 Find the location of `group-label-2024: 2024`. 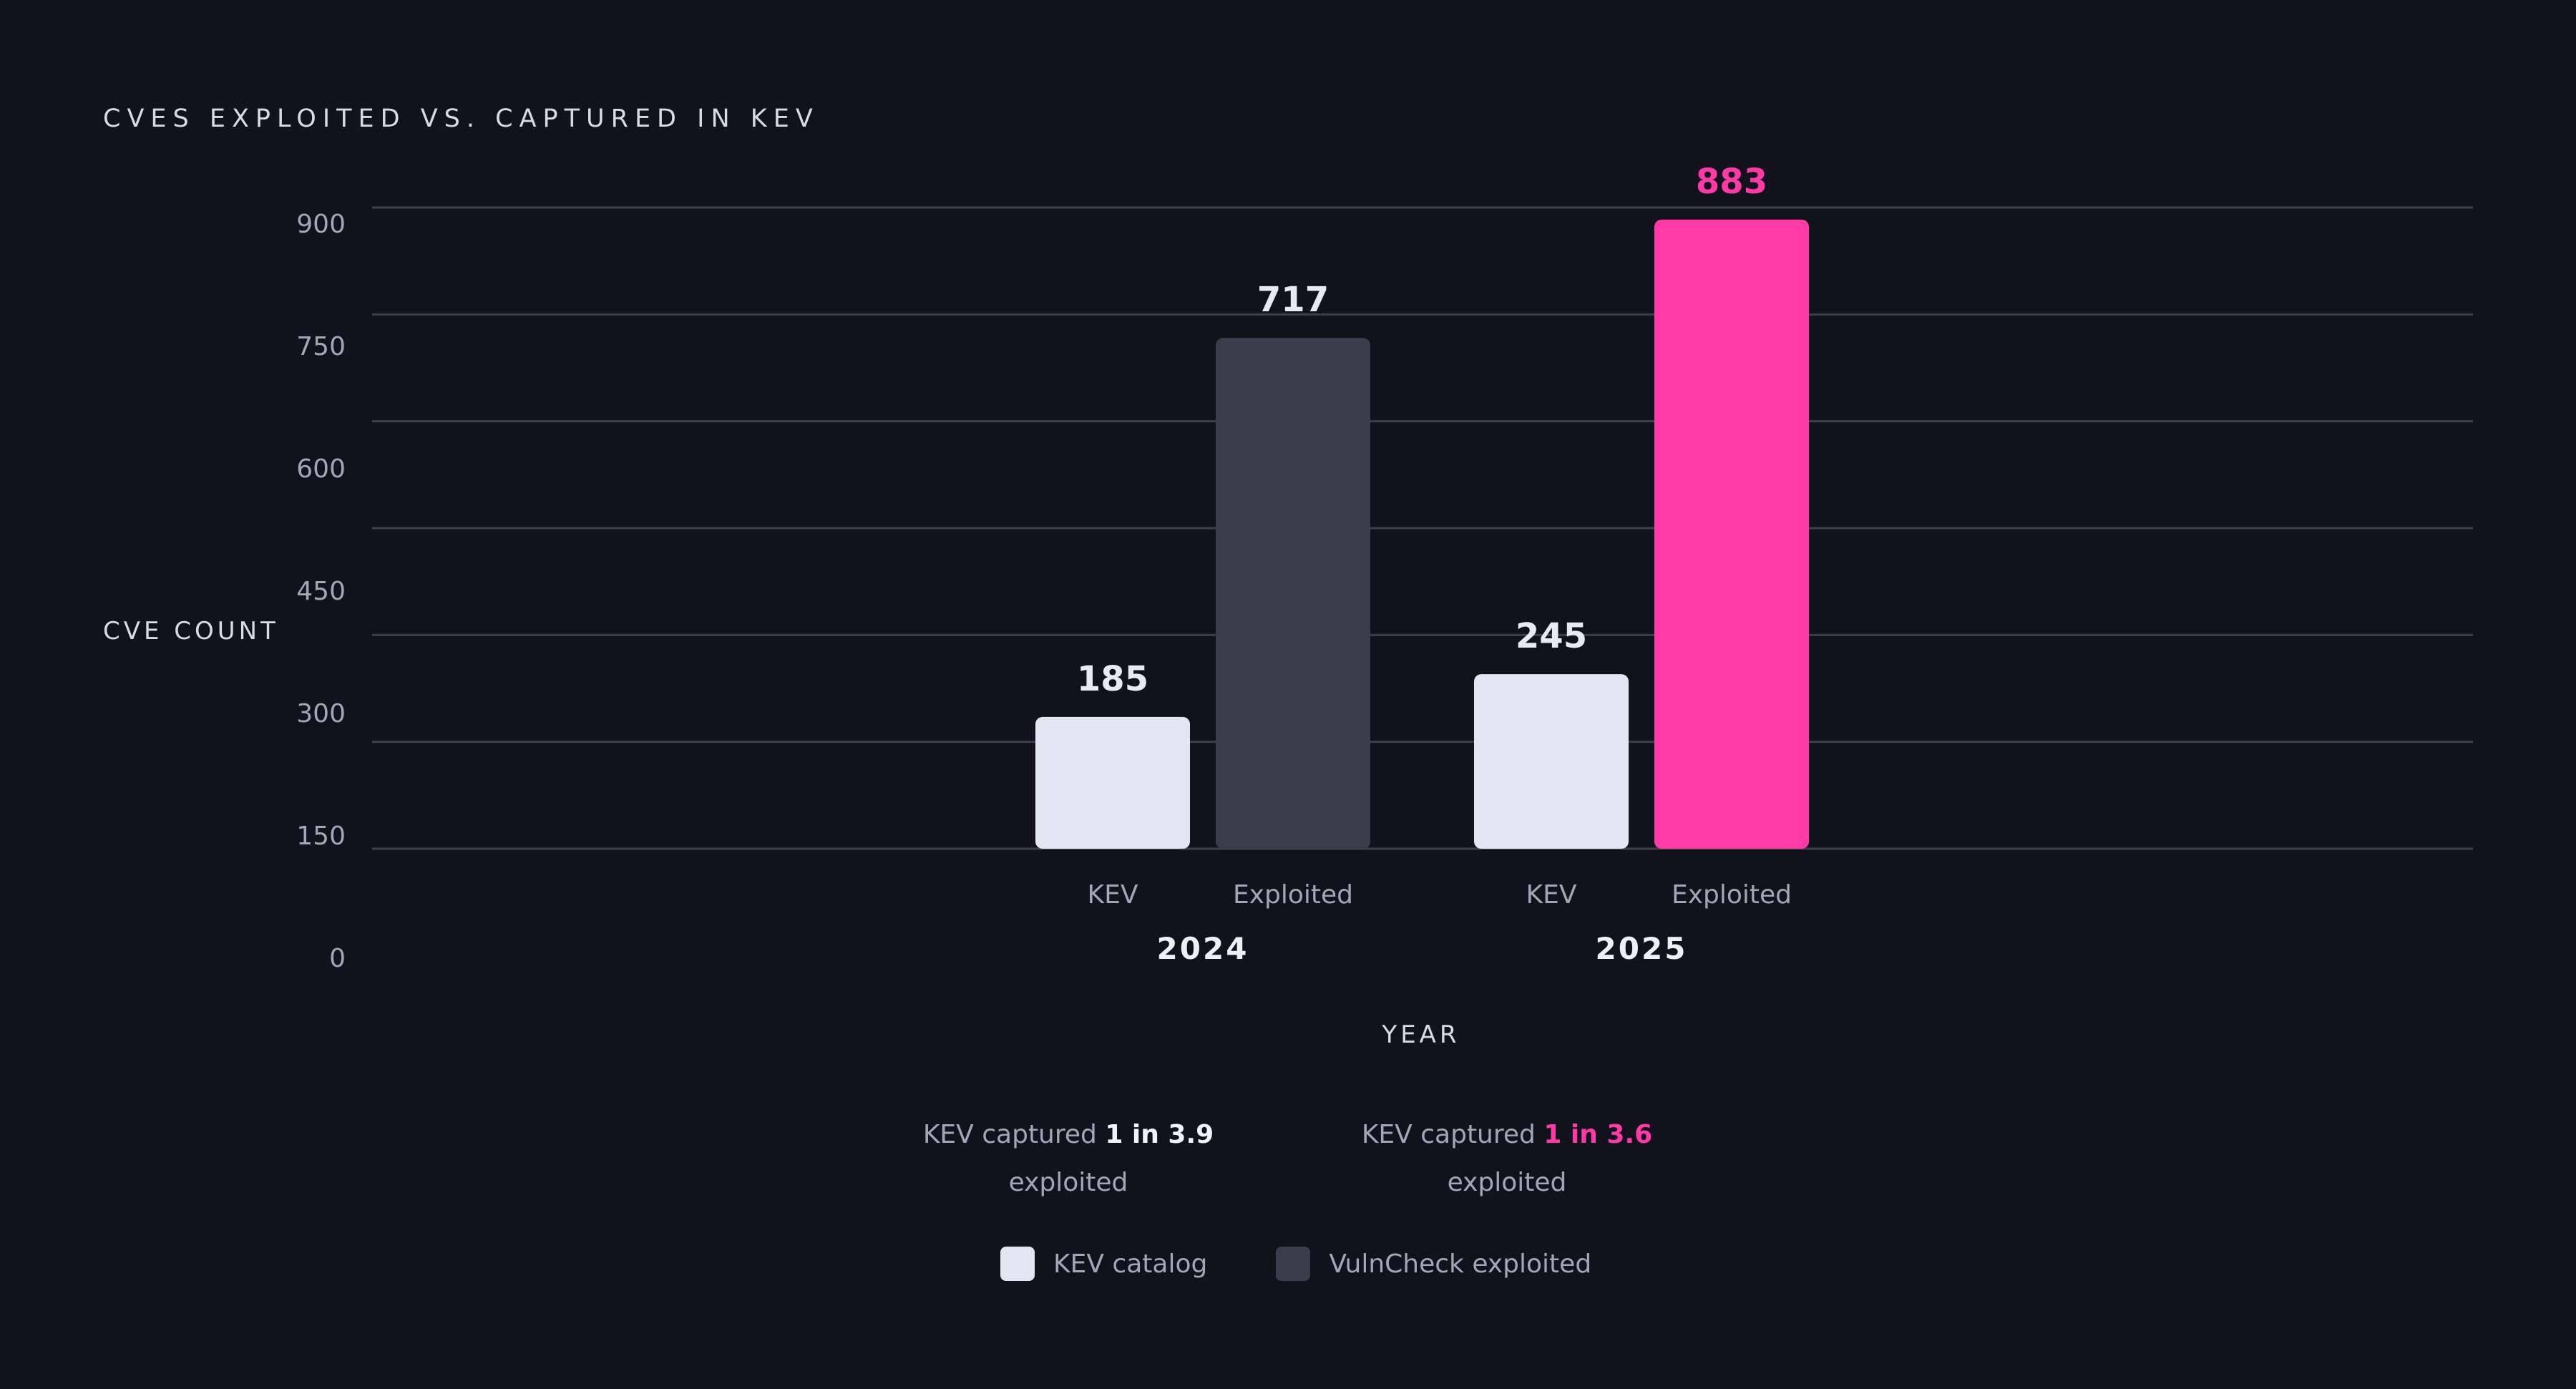

group-label-2024: 2024 is located at coordinates (1203, 948).